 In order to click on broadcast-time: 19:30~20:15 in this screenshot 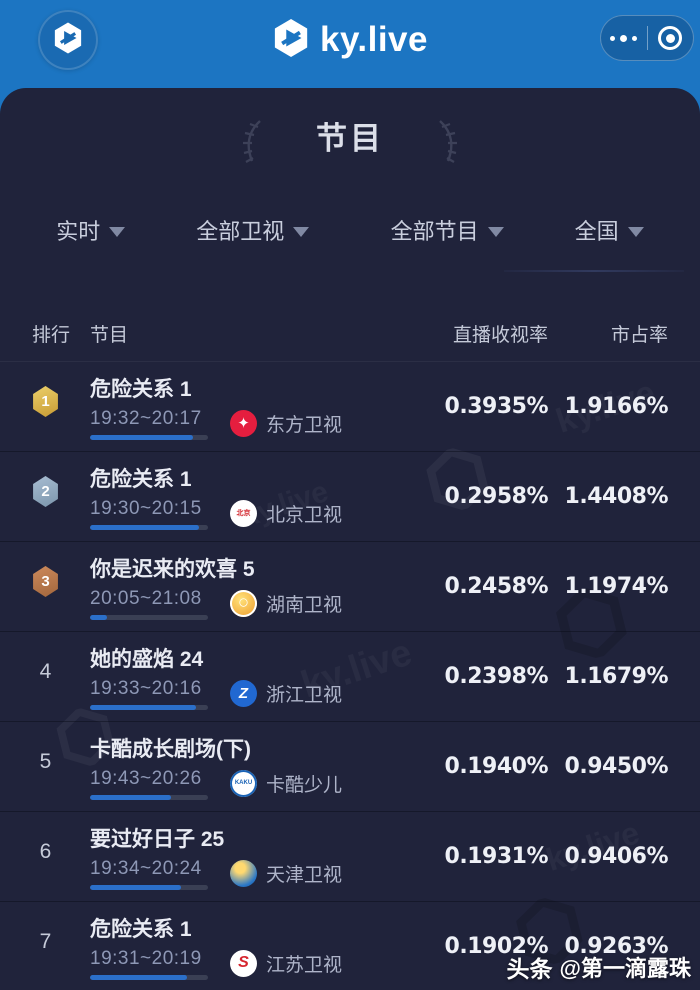, I will do `click(146, 508)`.